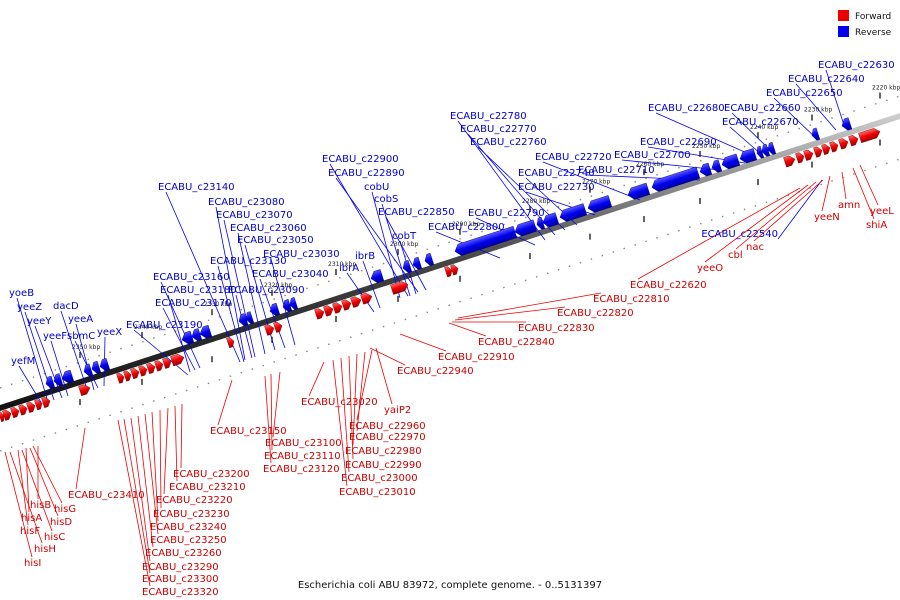 This screenshot has height=600, width=900. I want to click on gene-label-ecabu-c22830: ECABU_c22830, so click(556, 328).